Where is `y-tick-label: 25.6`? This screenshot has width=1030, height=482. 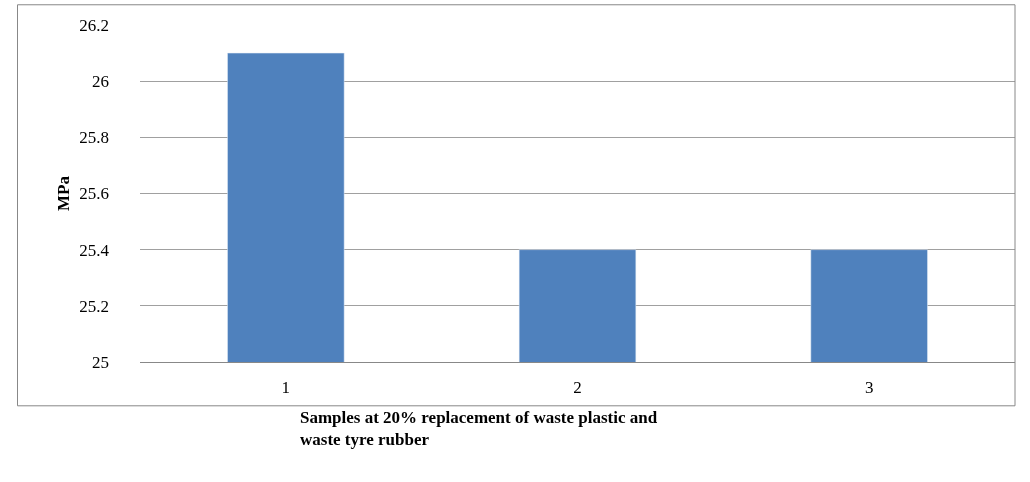 y-tick-label: 25.6 is located at coordinates (94, 194).